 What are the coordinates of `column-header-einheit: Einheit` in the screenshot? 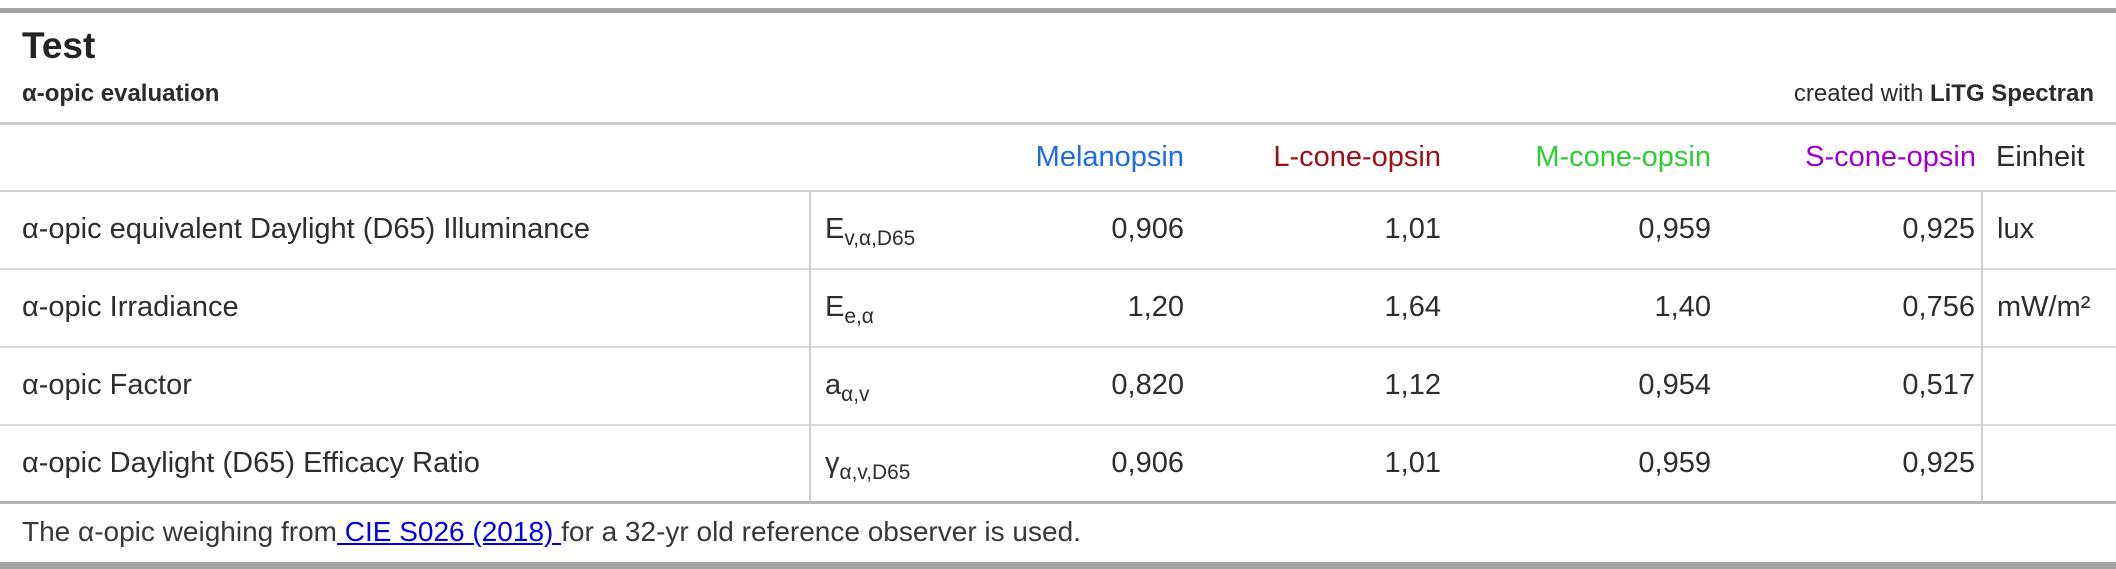 It's located at (2049, 158).